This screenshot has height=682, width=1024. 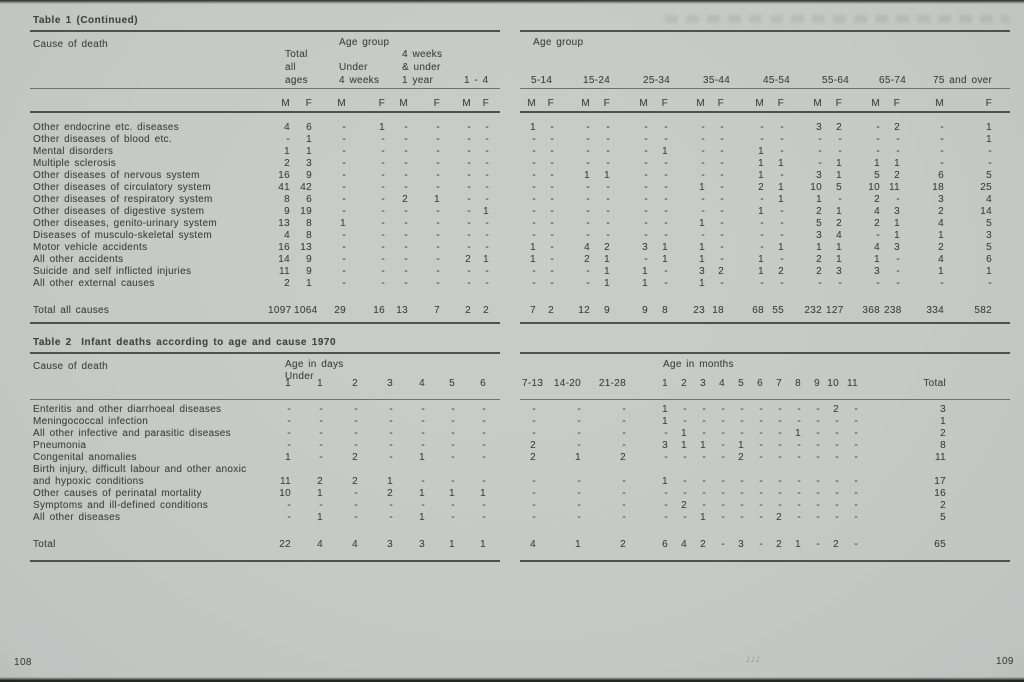 I want to click on table2-cause-of-death-label: Cause of death, so click(x=71, y=366).